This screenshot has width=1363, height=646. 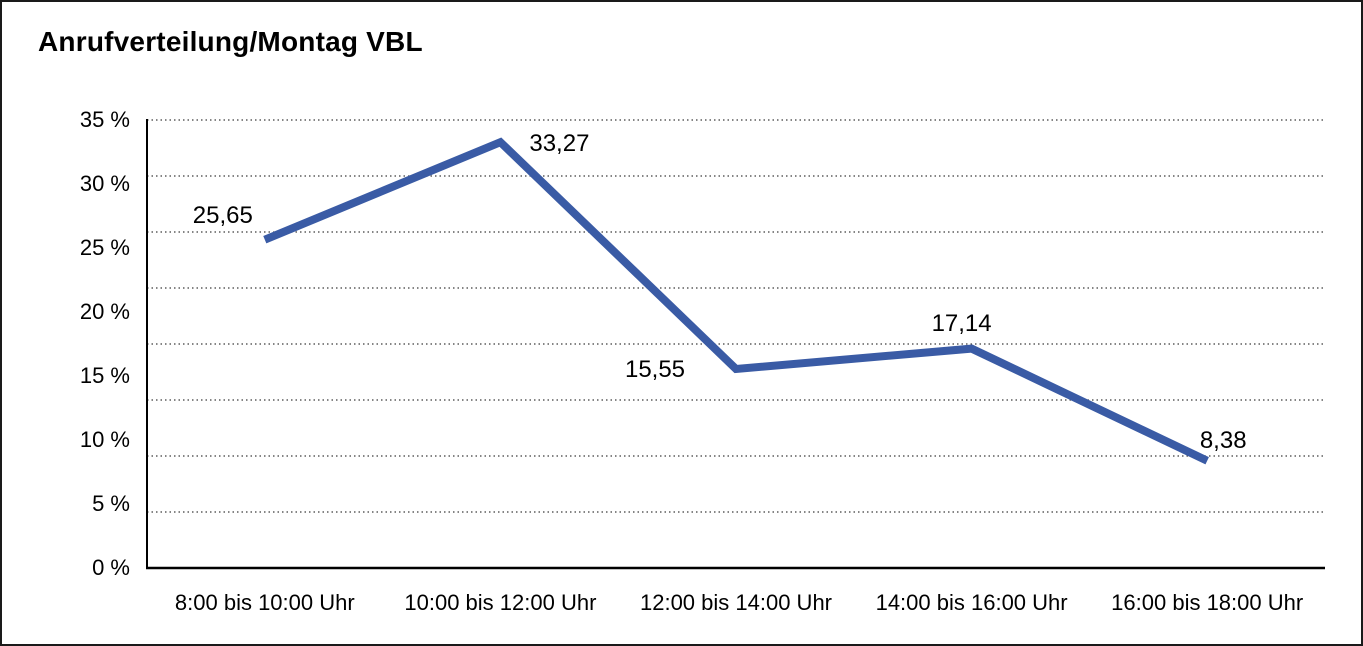 What do you see at coordinates (104, 439) in the screenshot?
I see `y-tick-label: 10 %` at bounding box center [104, 439].